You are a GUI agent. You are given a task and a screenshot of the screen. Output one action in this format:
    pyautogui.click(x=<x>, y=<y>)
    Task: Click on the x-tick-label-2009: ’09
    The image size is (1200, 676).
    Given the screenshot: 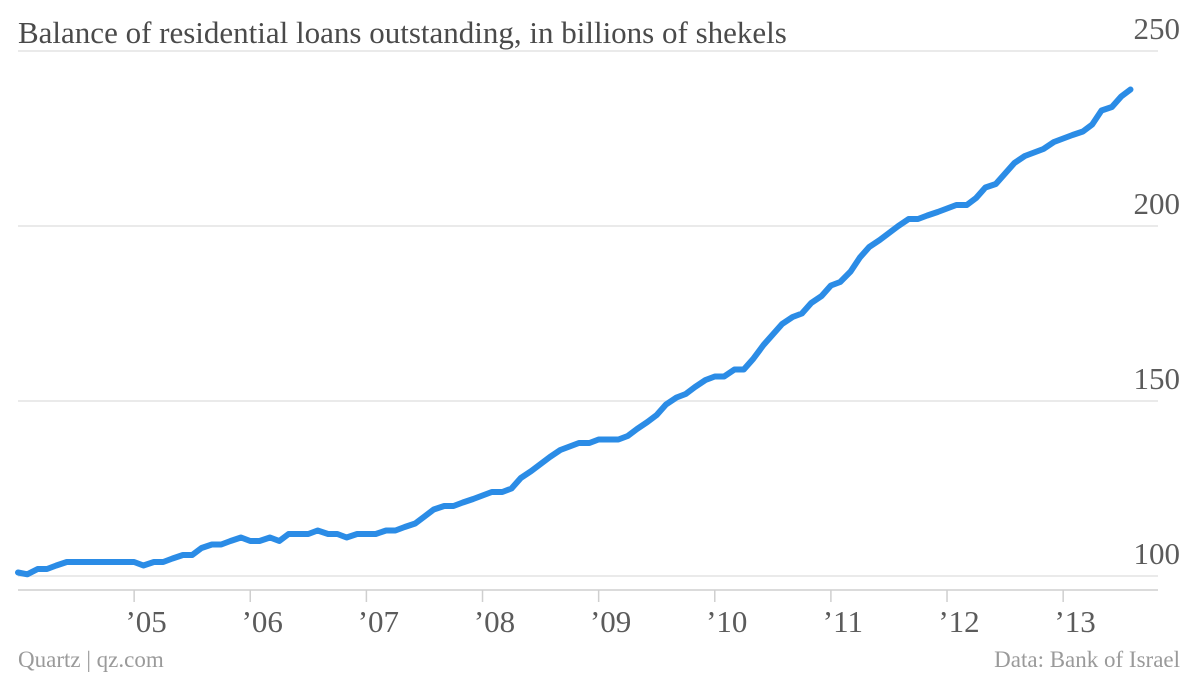 What is the action you would take?
    pyautogui.click(x=610, y=621)
    